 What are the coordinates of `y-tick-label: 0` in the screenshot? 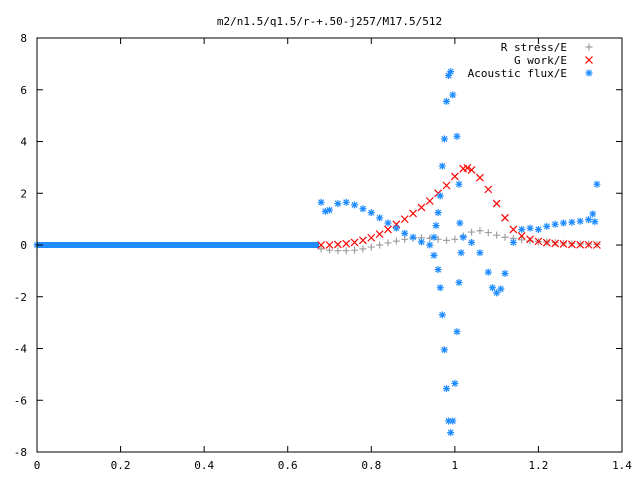 It's located at (23, 245).